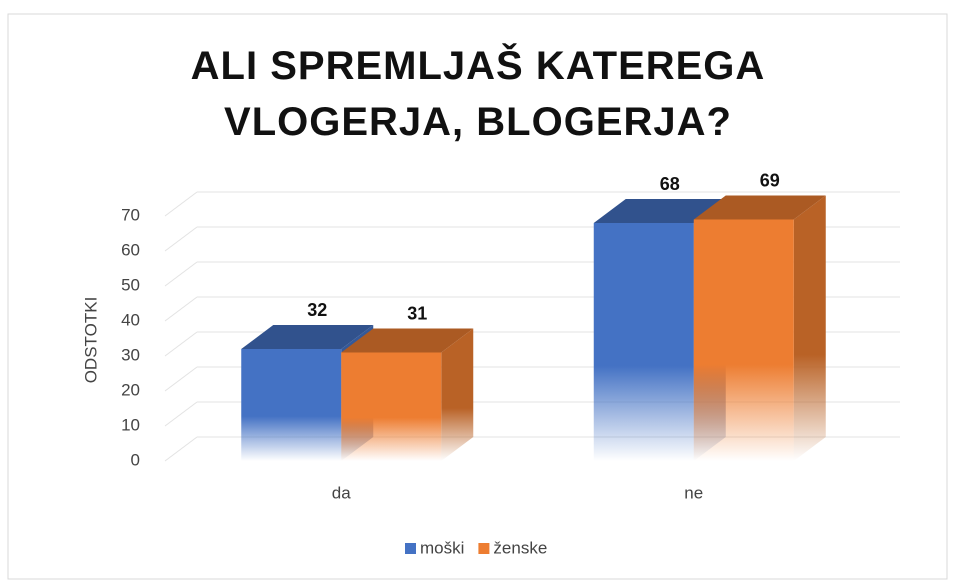 This screenshot has width=957, height=581. What do you see at coordinates (130, 284) in the screenshot?
I see `y-tick-label: 50` at bounding box center [130, 284].